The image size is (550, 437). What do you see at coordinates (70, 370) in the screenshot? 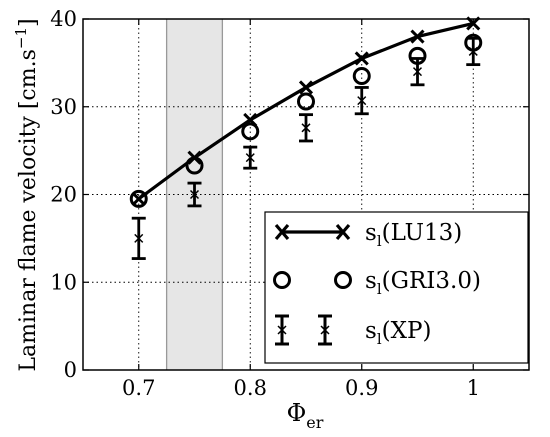
I see `y-tick-label: 0` at bounding box center [70, 370].